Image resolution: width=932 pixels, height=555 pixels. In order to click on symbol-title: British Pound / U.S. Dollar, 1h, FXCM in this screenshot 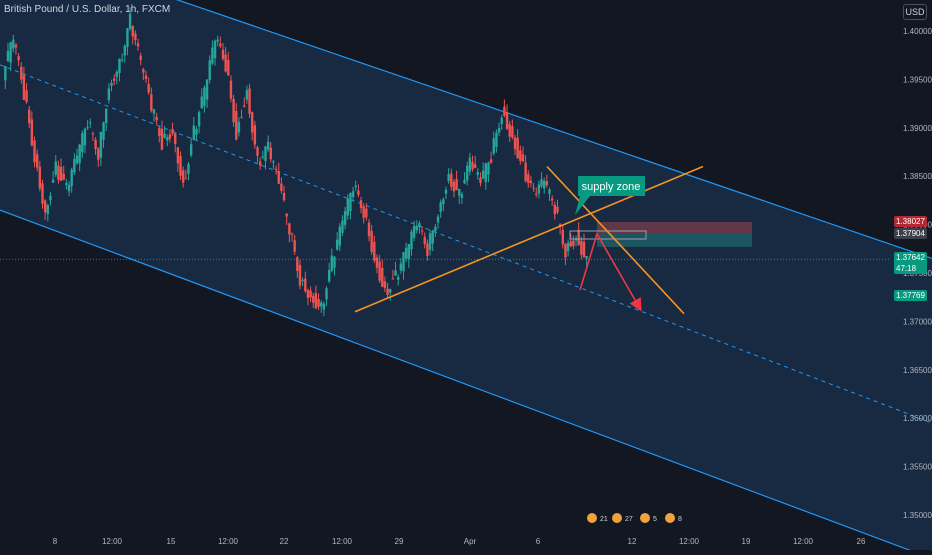, I will do `click(87, 9)`.